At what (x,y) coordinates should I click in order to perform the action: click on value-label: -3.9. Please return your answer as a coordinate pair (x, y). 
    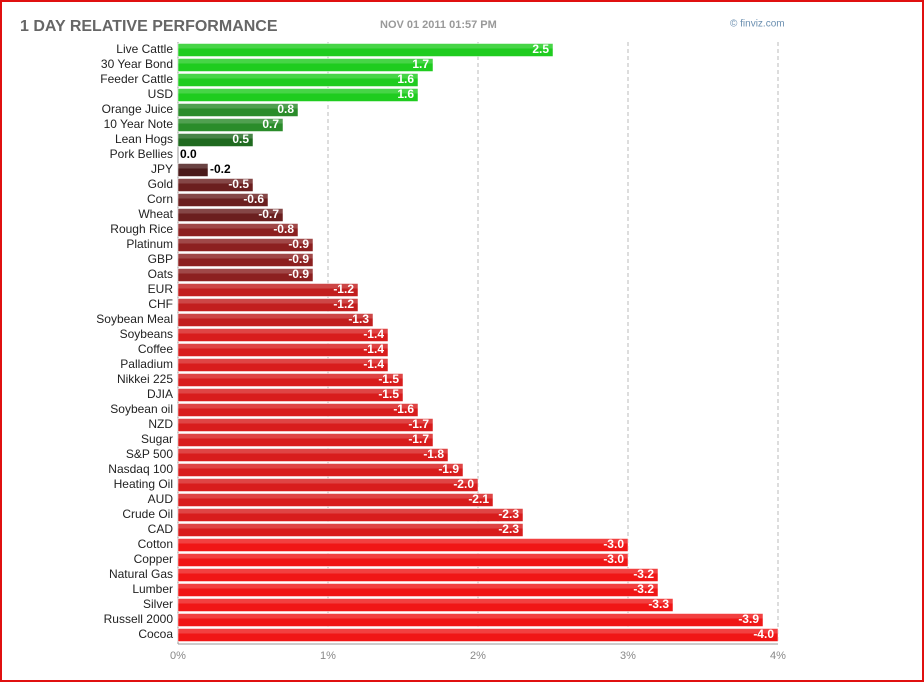
    Looking at the image, I should click on (748, 619).